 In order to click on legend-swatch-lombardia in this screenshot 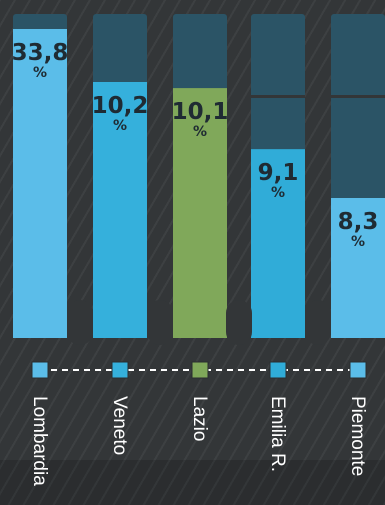, I will do `click(40, 370)`.